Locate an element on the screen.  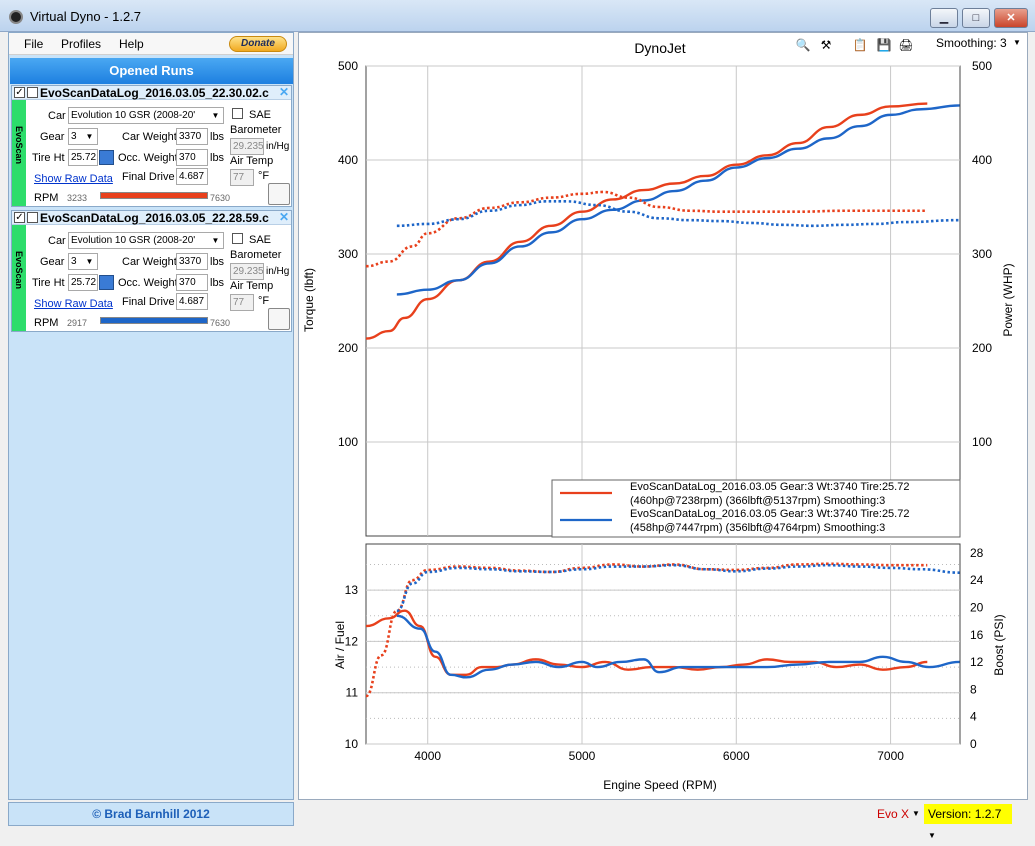
close-button: ✕ is located at coordinates (1011, 18).